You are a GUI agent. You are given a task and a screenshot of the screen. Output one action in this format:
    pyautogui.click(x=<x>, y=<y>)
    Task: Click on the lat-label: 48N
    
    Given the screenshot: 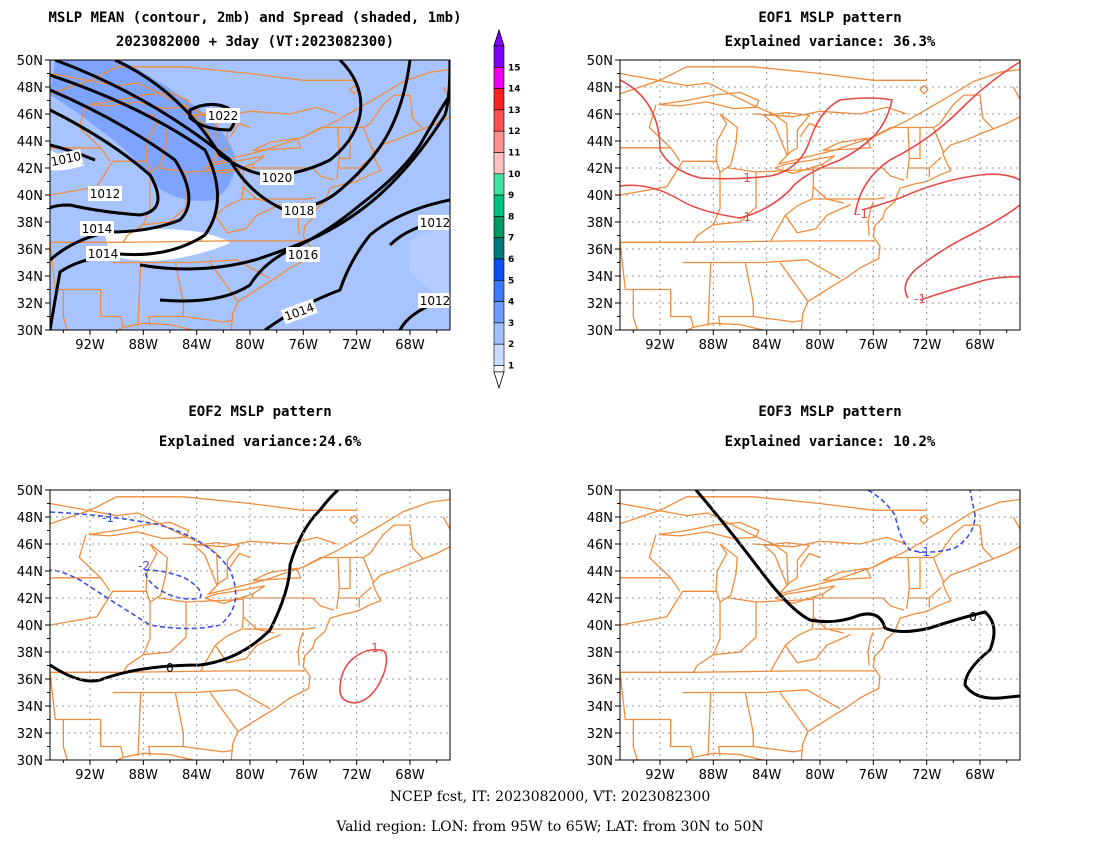 What is the action you would take?
    pyautogui.click(x=600, y=88)
    